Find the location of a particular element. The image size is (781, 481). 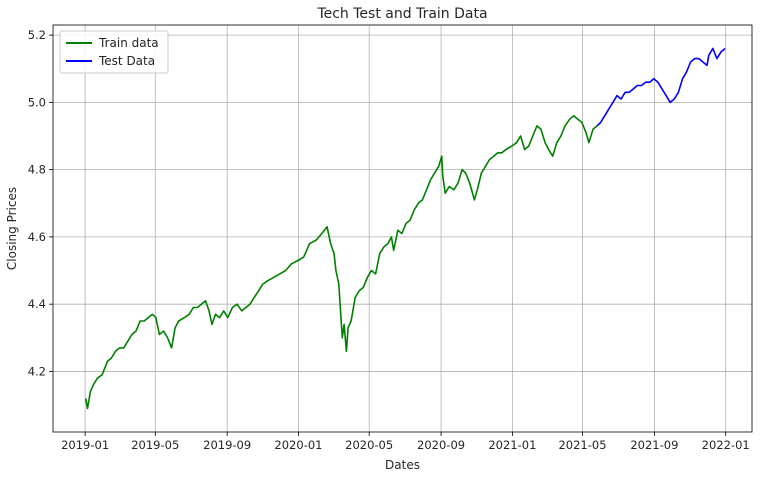

x-tick-label: 2019-05 is located at coordinates (155, 445).